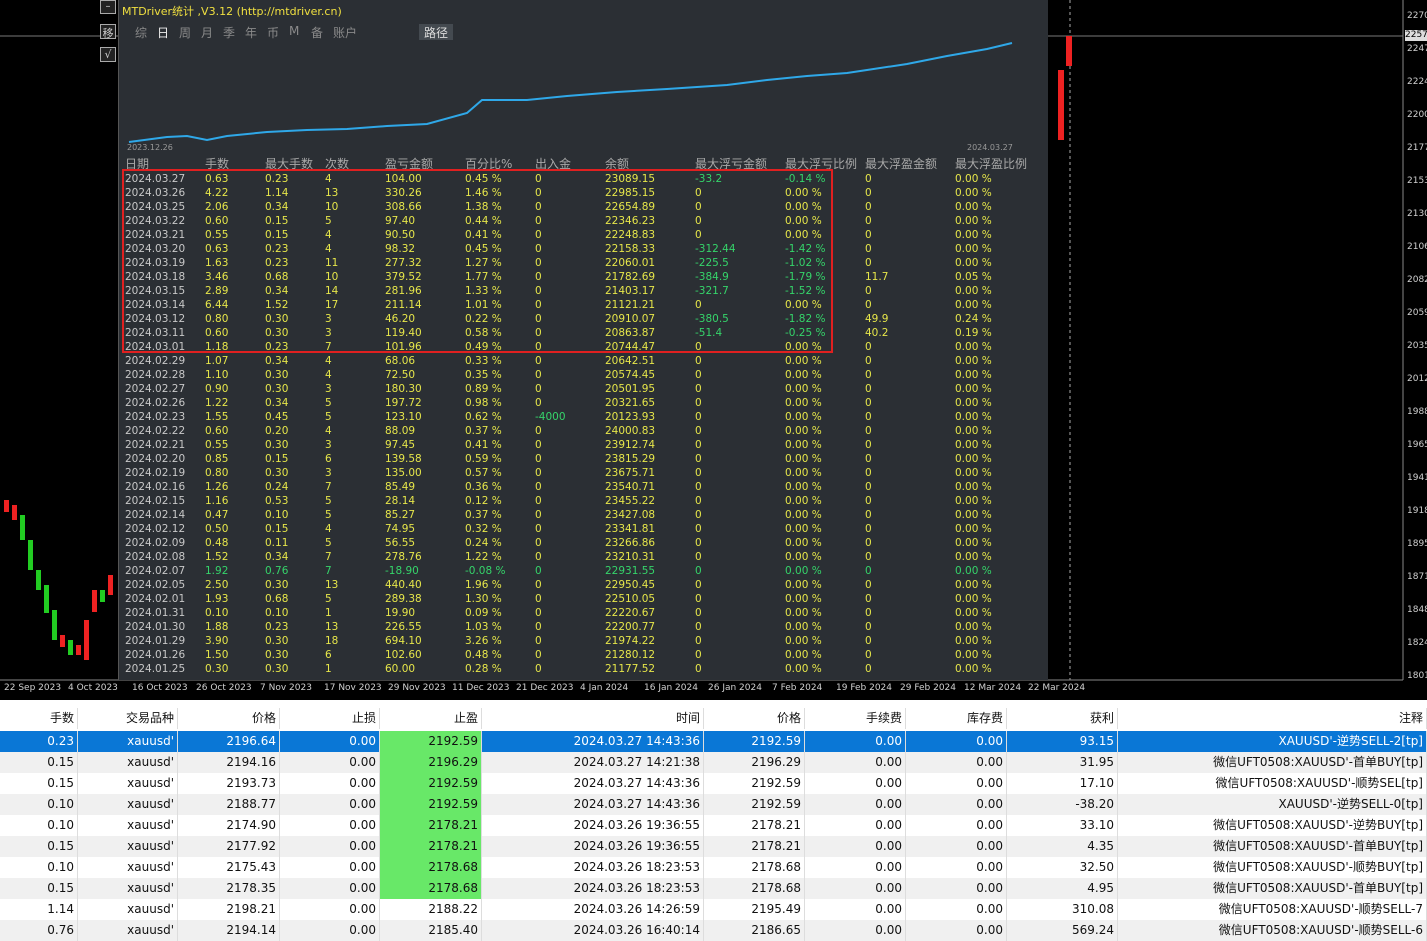  I want to click on trade-cell: 4.35, so click(1062, 846).